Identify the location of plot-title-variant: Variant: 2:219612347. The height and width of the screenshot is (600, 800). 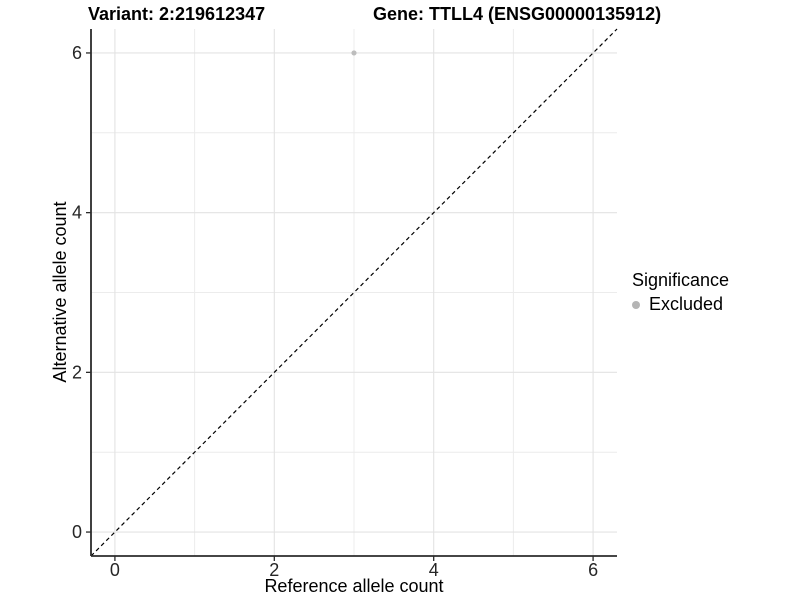
(177, 14).